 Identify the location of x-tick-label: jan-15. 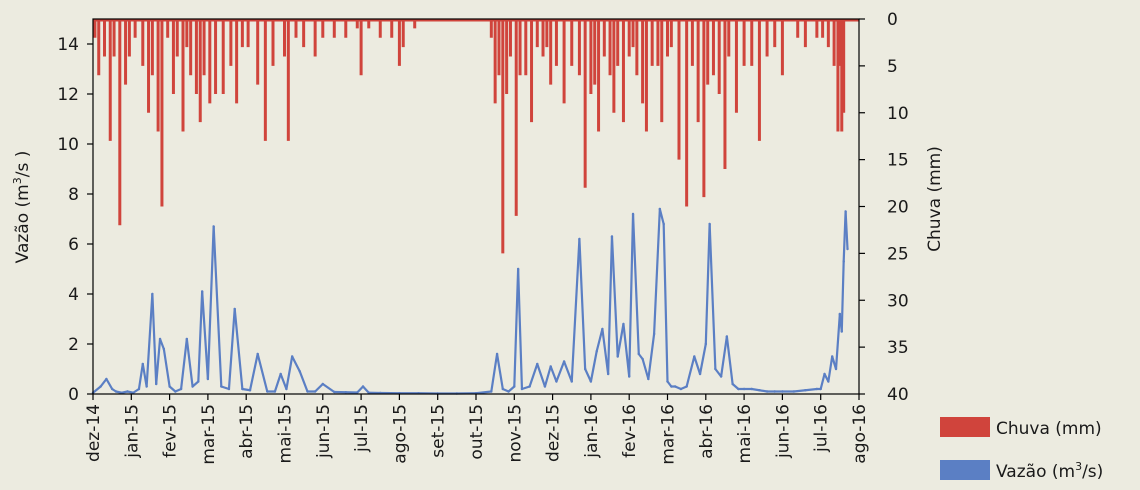
(132, 431).